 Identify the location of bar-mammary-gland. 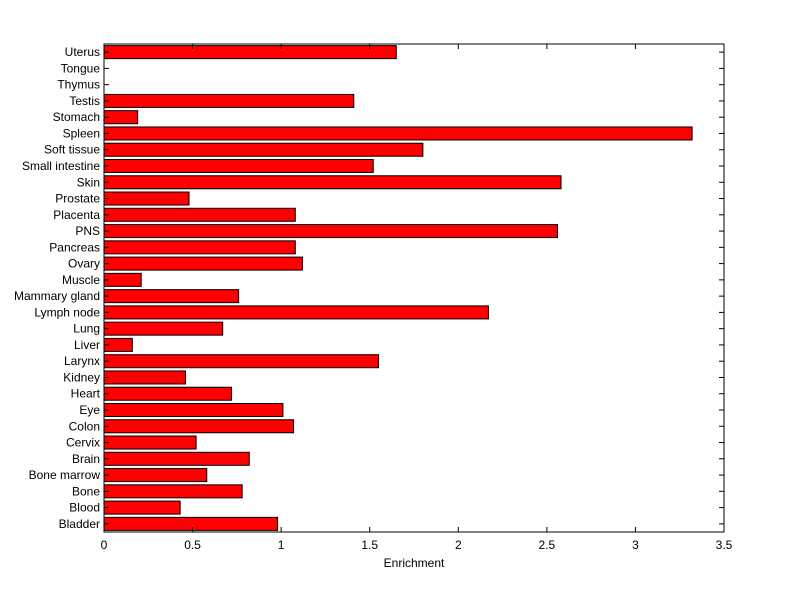
(171, 296).